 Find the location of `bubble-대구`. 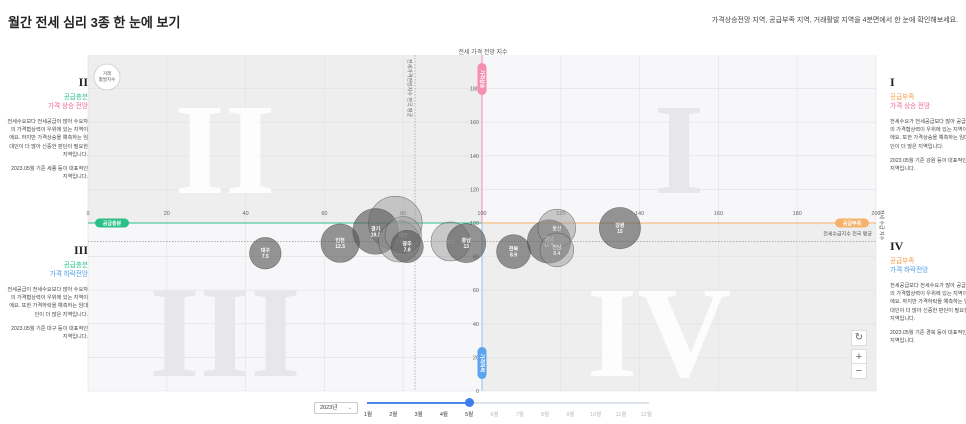

bubble-대구 is located at coordinates (265, 253).